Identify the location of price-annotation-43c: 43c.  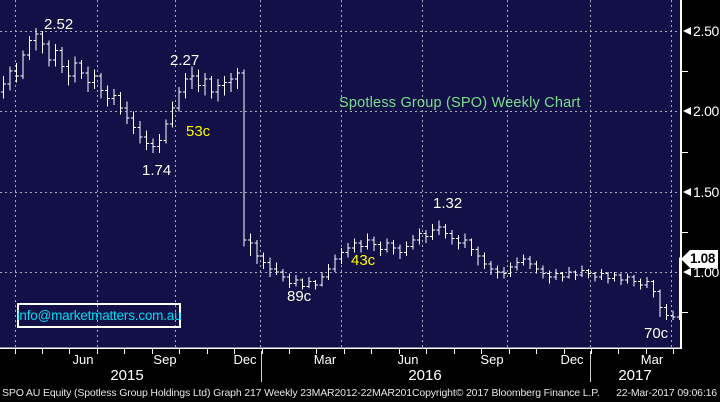
(363, 260).